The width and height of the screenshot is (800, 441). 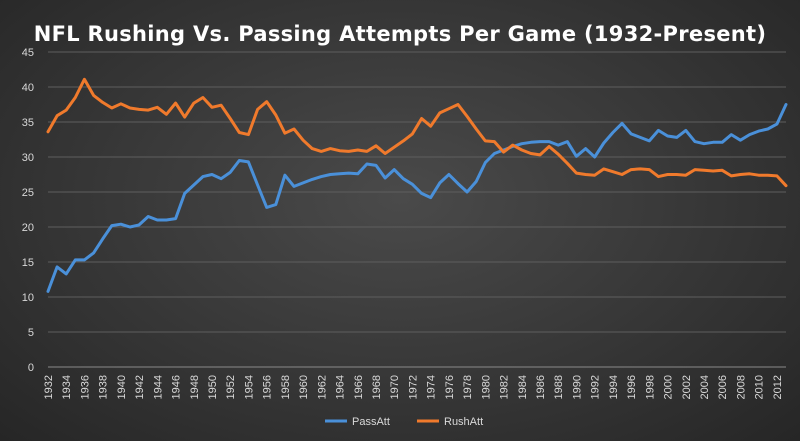 I want to click on y-tick-label: 30, so click(x=28, y=158).